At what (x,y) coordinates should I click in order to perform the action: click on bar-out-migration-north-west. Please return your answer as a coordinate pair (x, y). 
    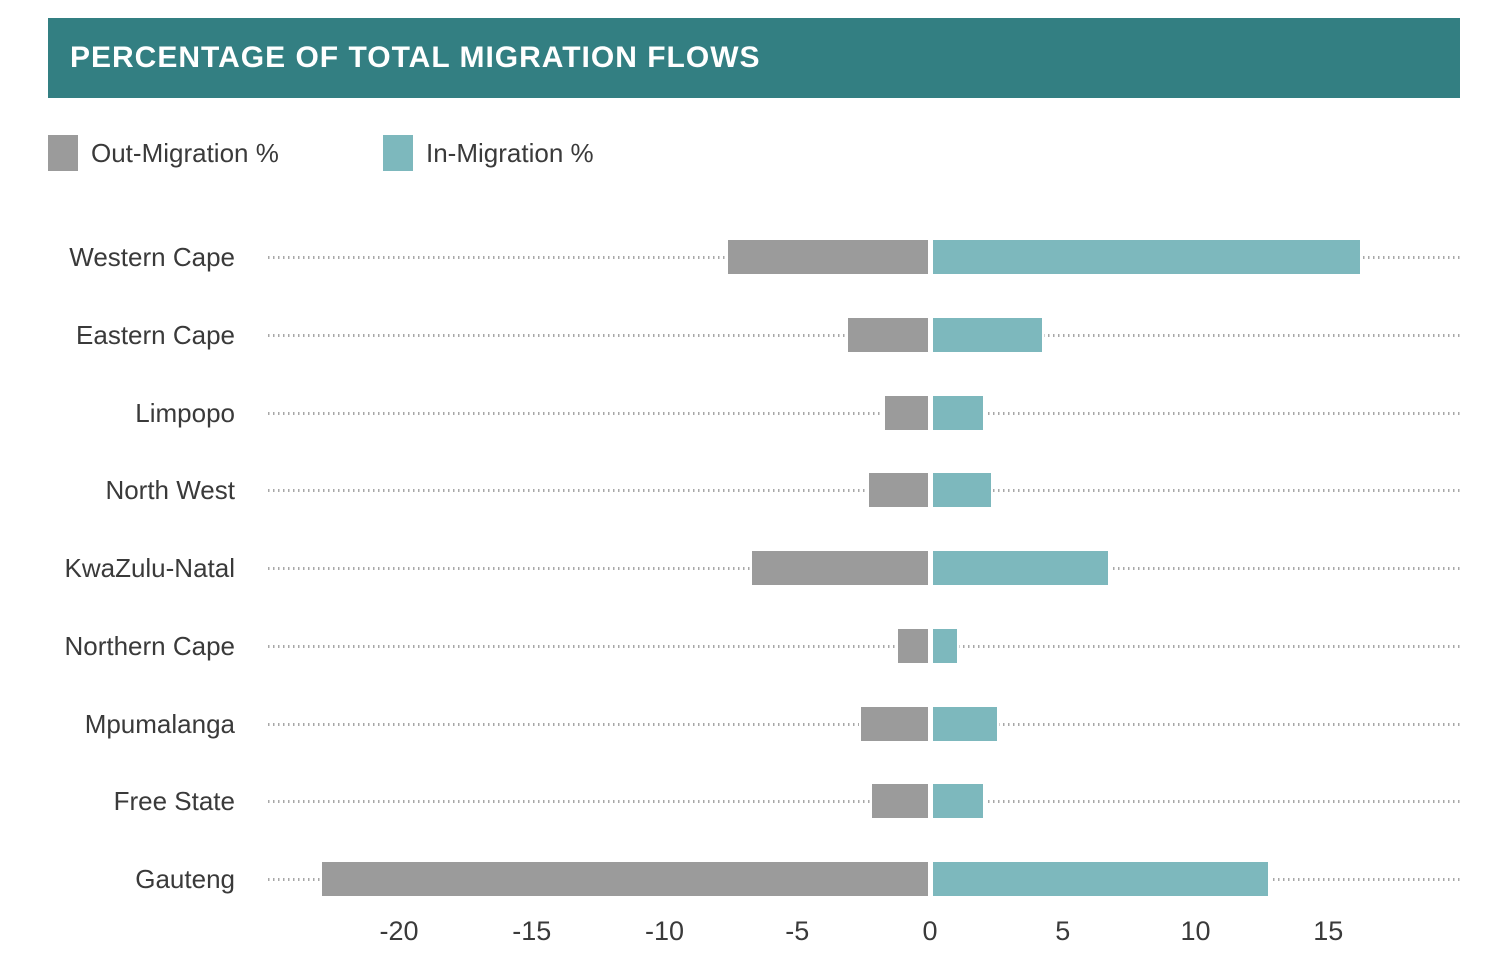
    Looking at the image, I should click on (899, 490).